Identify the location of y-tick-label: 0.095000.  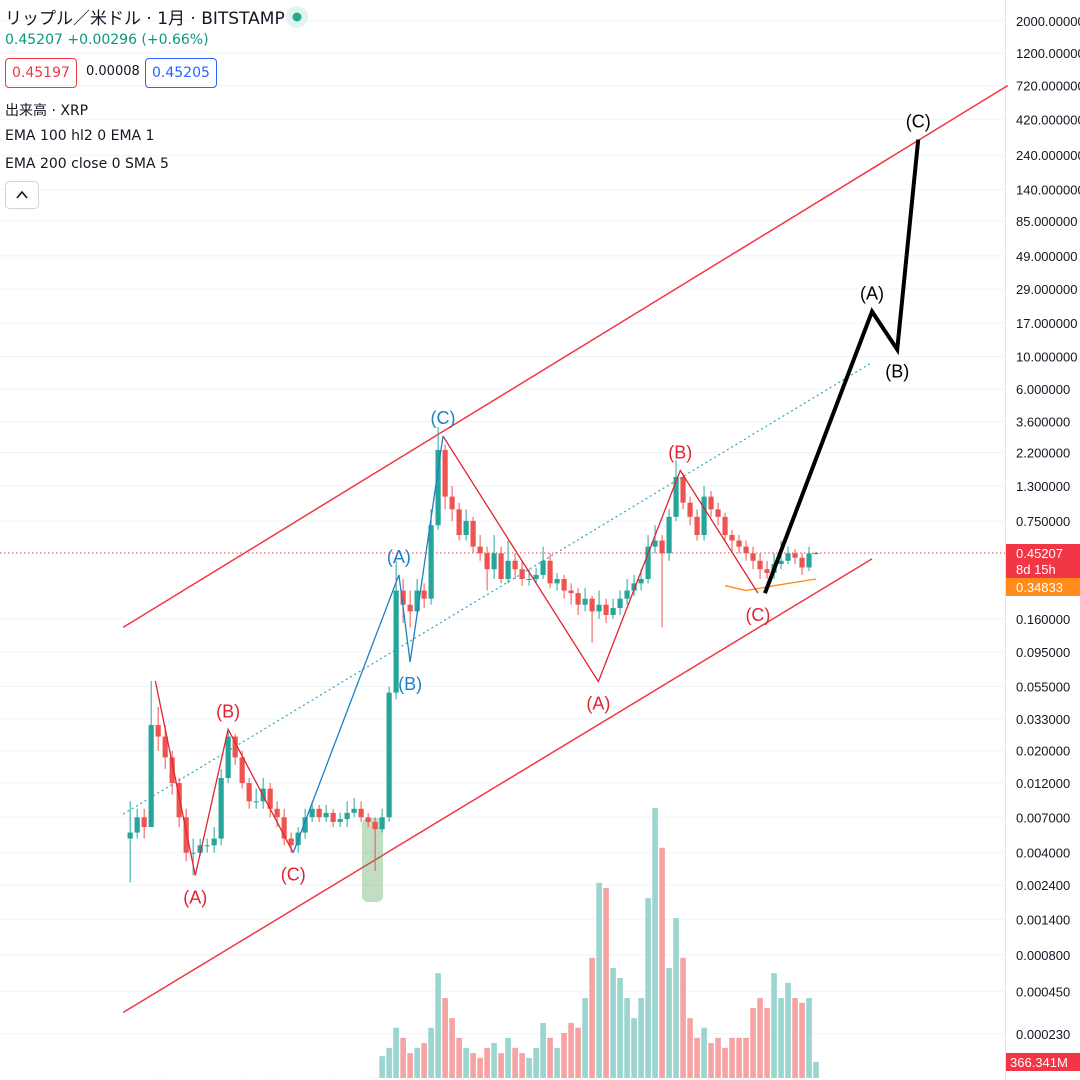
(1043, 652).